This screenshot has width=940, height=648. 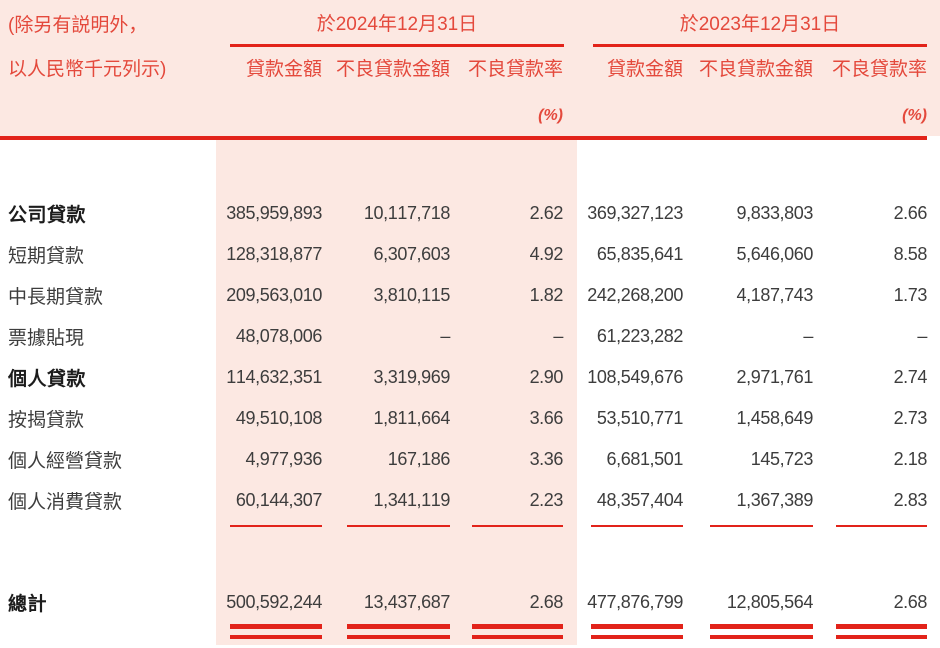 What do you see at coordinates (769, 602) in the screenshot?
I see `cell-npl-amount-2023: 12,805,564` at bounding box center [769, 602].